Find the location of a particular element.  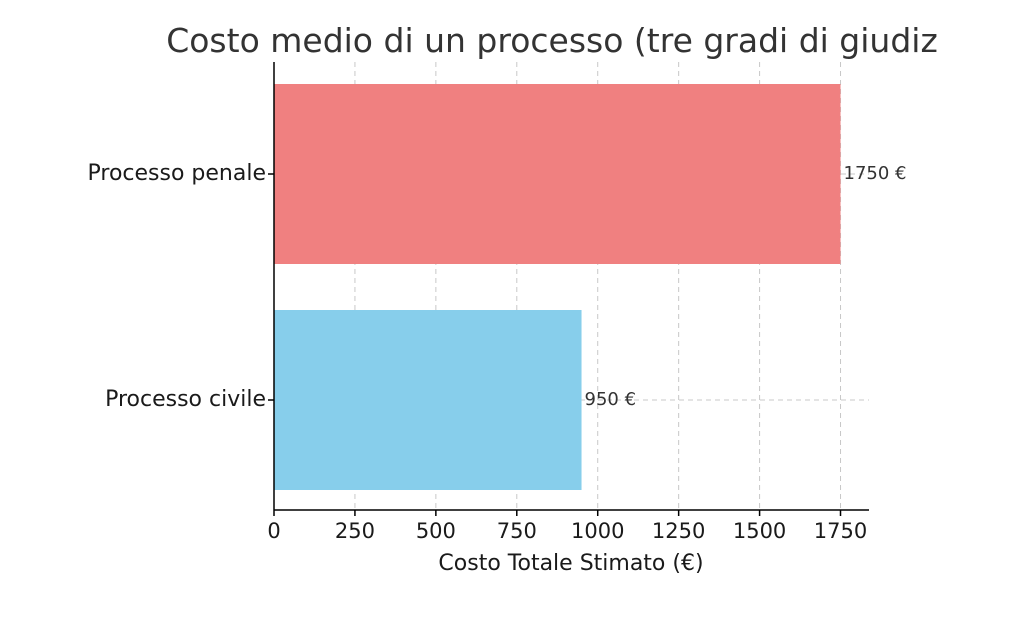

x-tick-label-1: 250 is located at coordinates (355, 531).